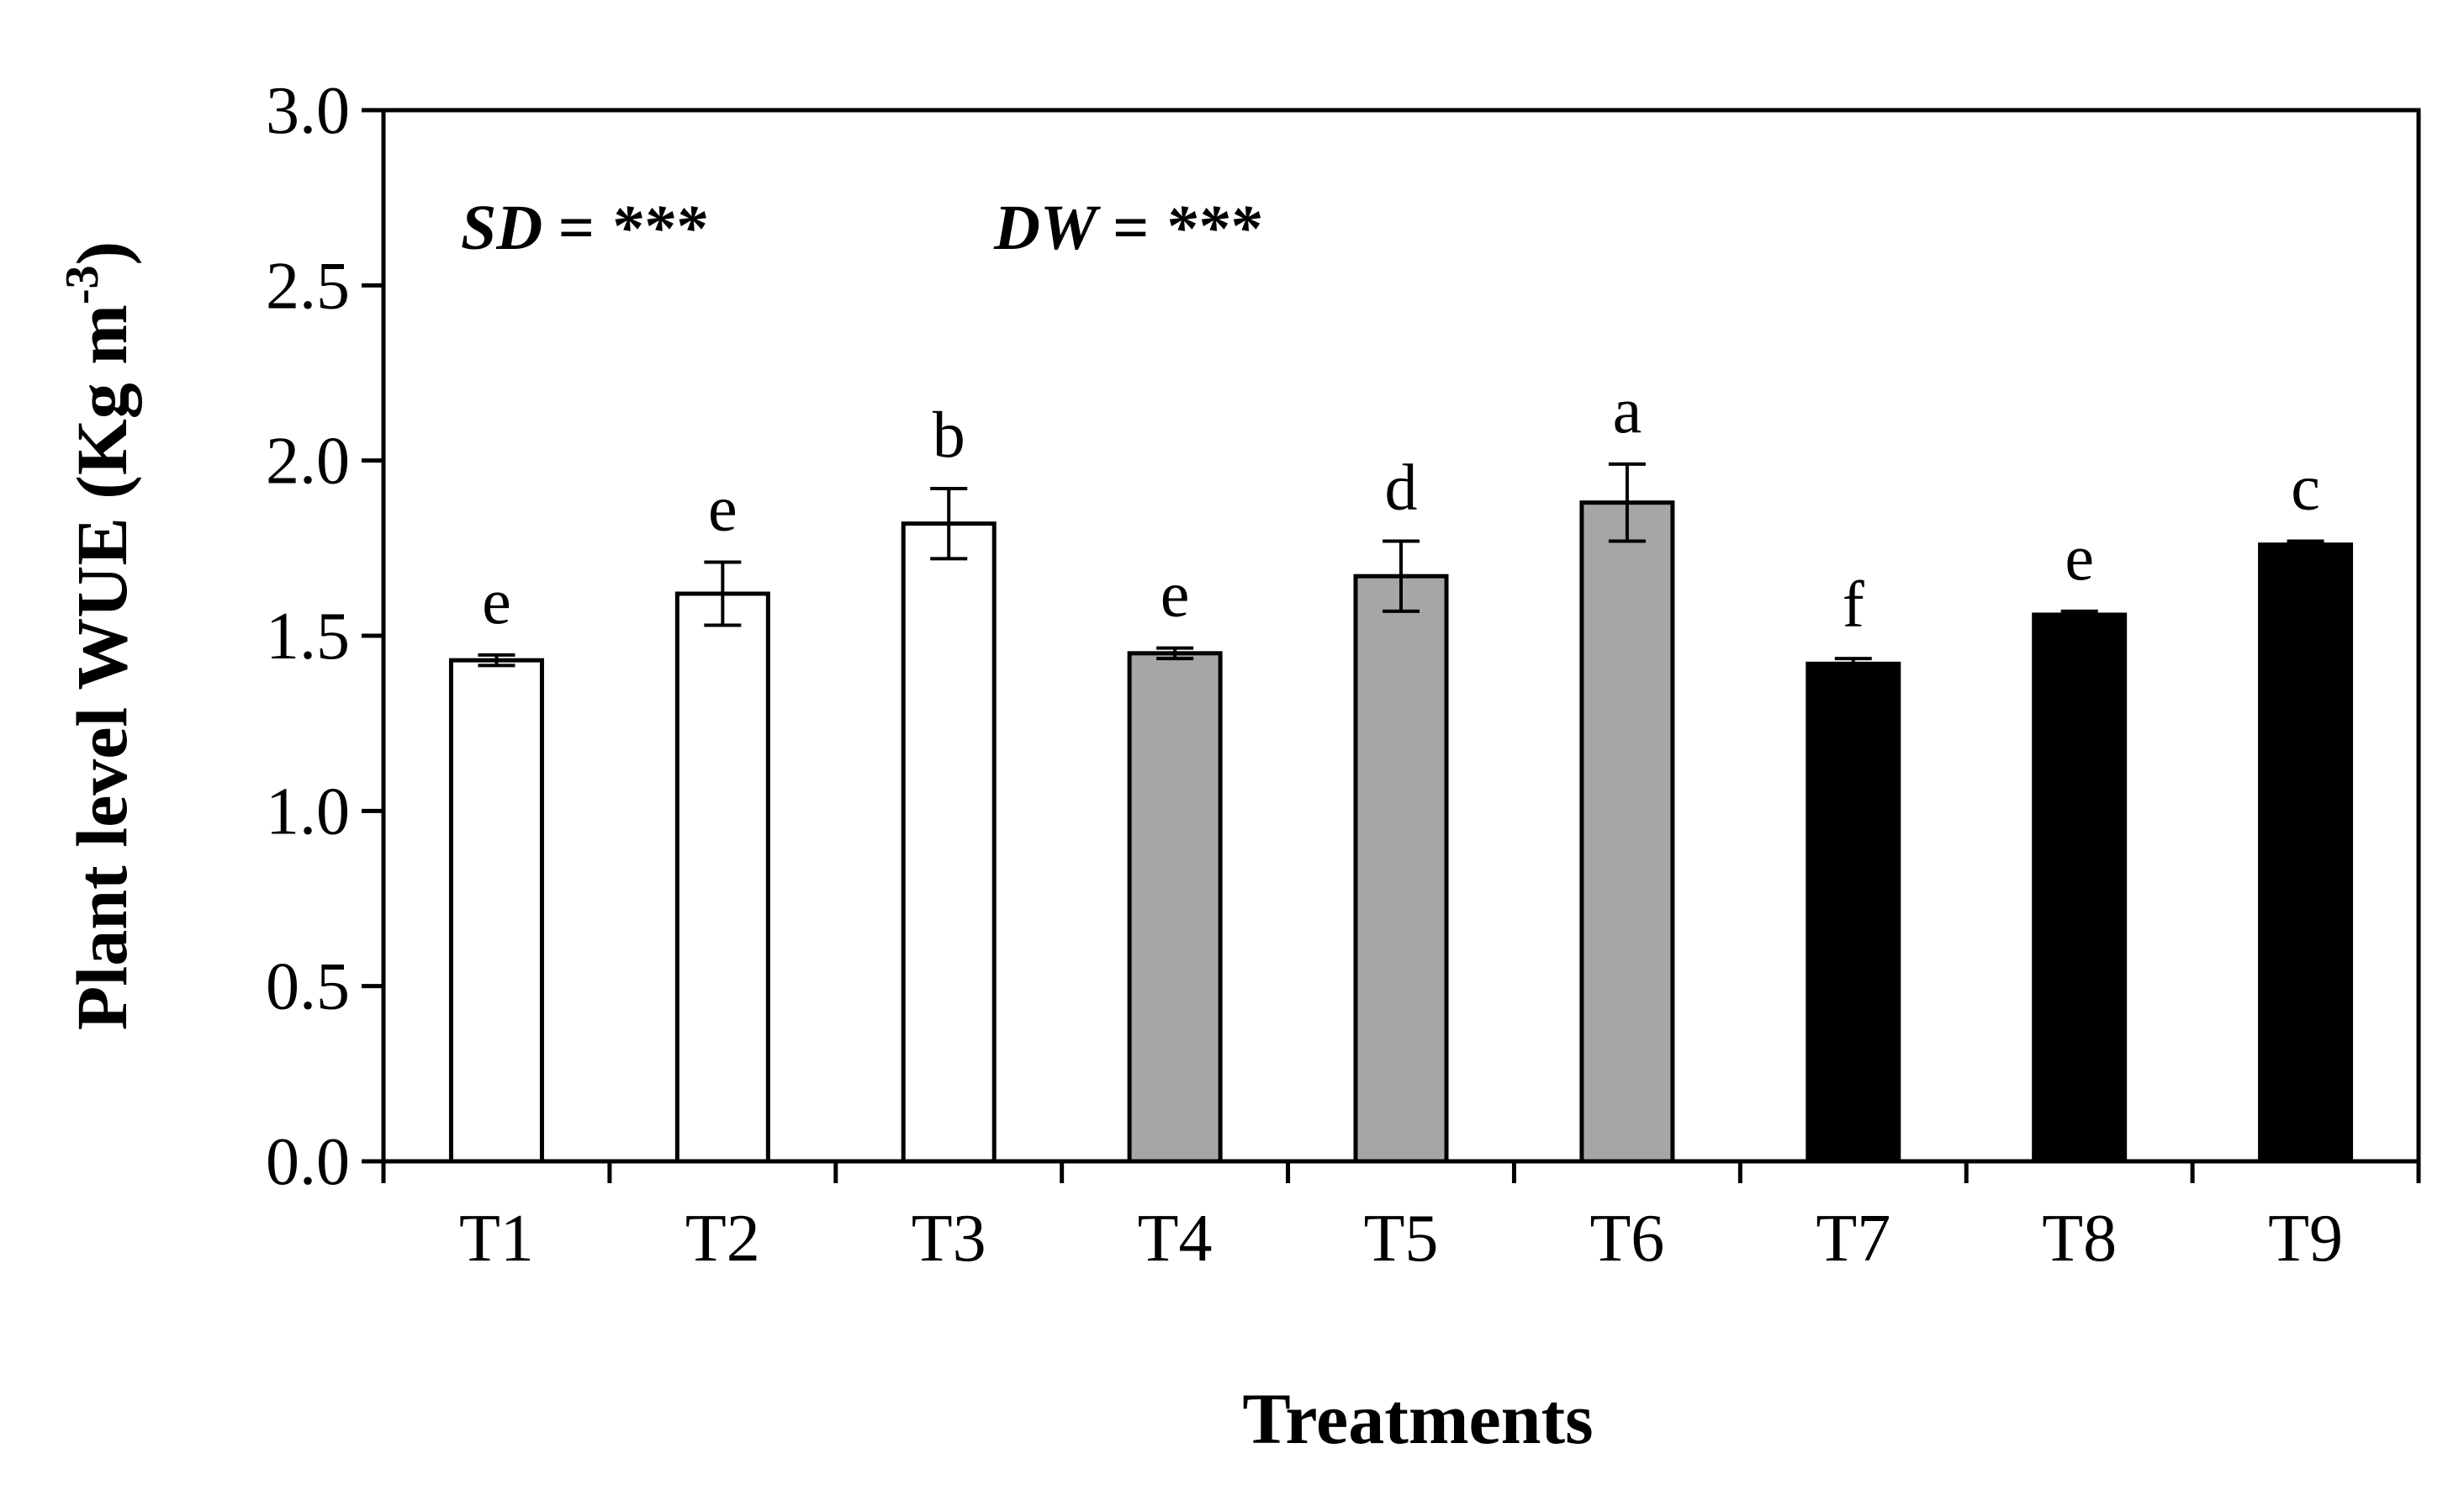 This screenshot has width=2464, height=1496. I want to click on x-tick-label-T9: T9, so click(2305, 1239).